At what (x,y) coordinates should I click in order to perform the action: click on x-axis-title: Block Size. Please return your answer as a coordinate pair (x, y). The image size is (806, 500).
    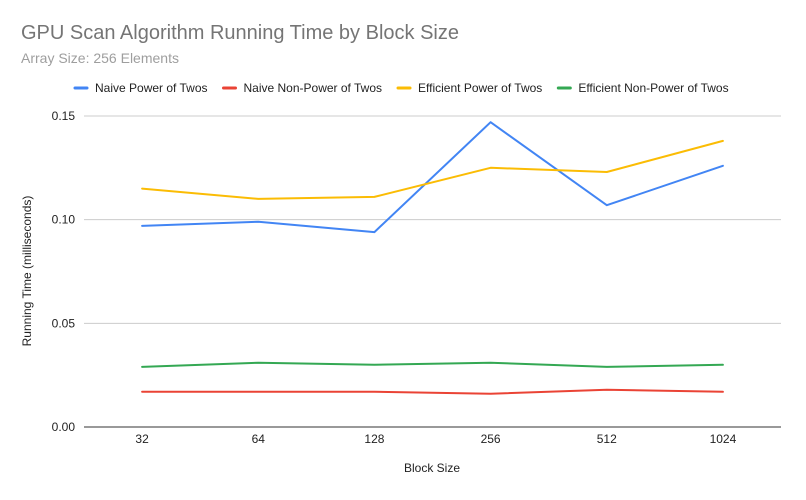
    Looking at the image, I should click on (432, 468).